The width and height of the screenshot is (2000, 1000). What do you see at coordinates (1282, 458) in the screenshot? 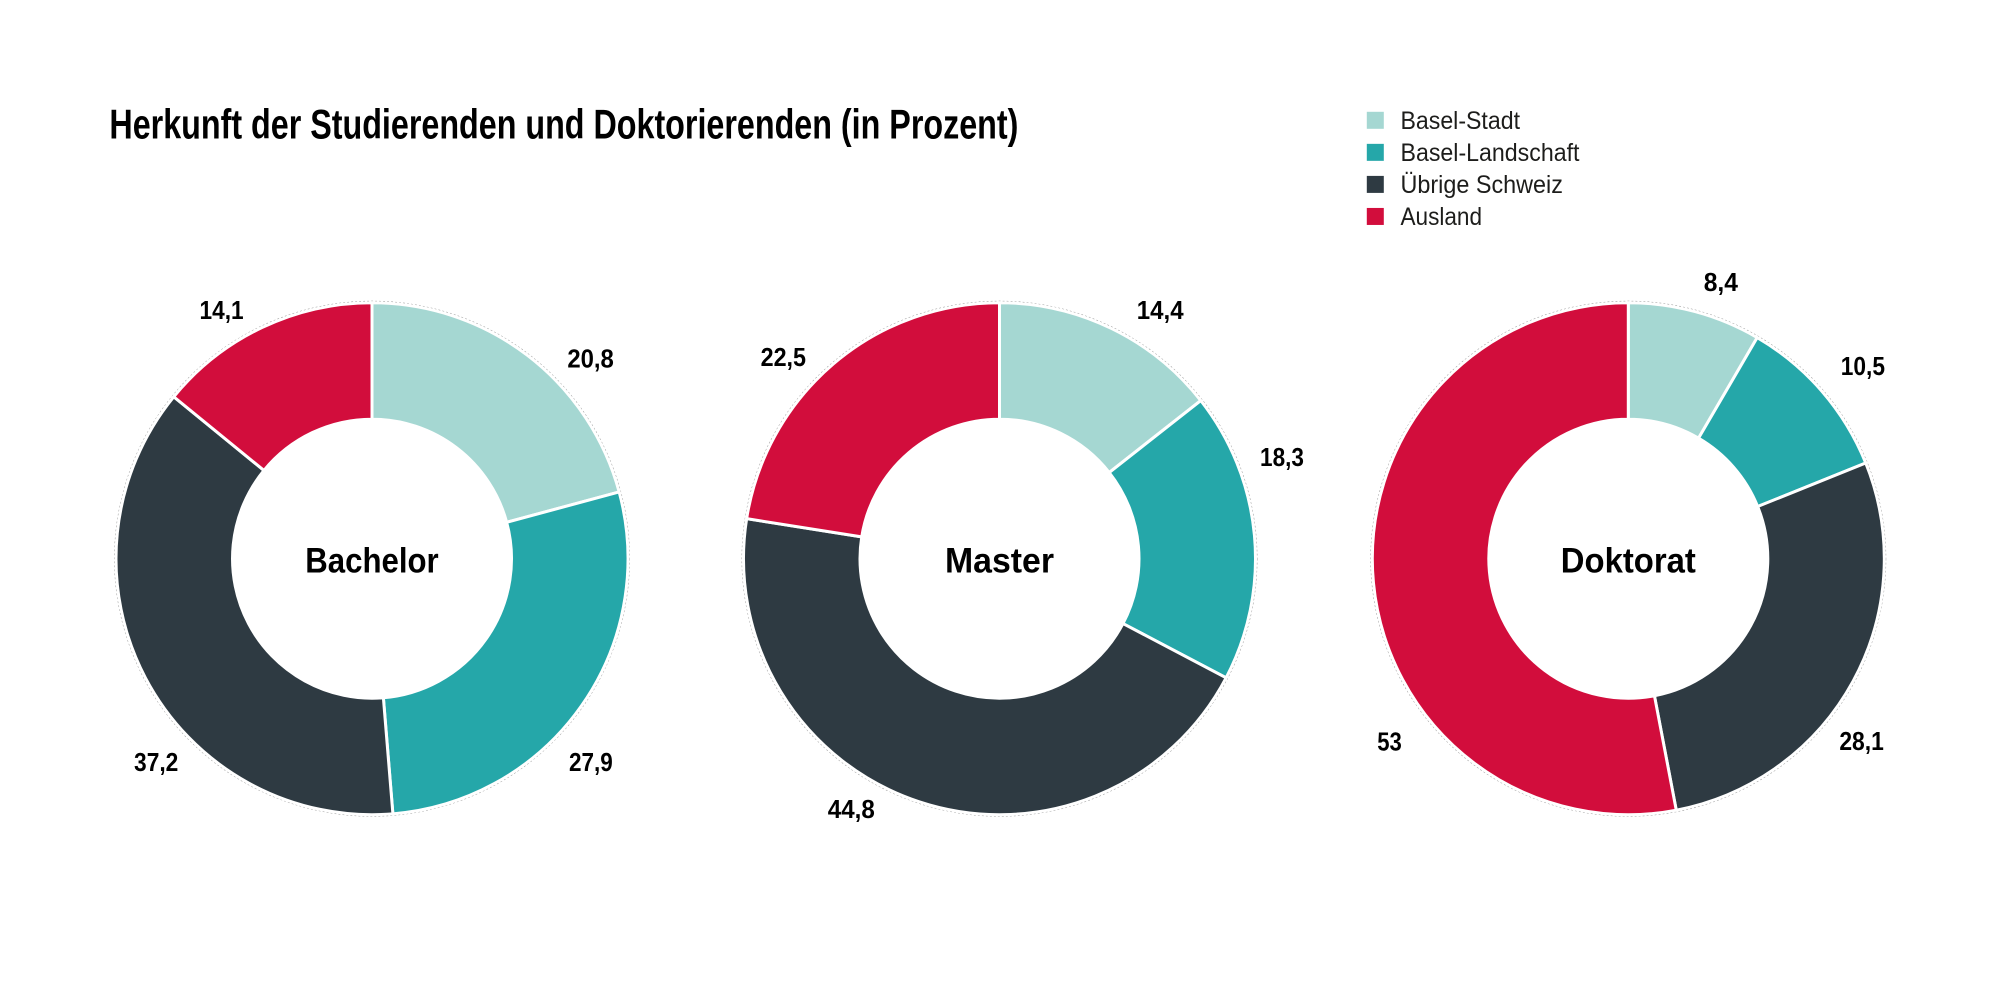
I see `svg-text: 18,3` at bounding box center [1282, 458].